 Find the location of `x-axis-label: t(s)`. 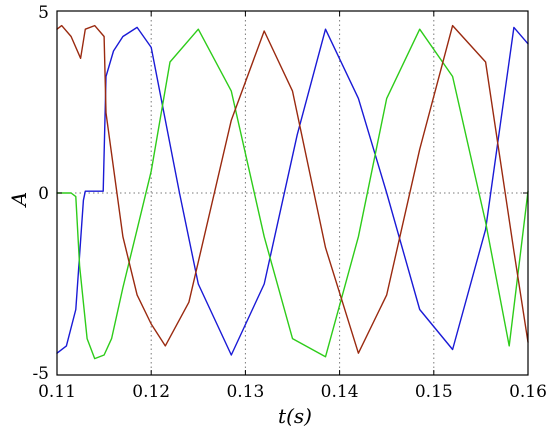

x-axis-label: t(s) is located at coordinates (295, 416).